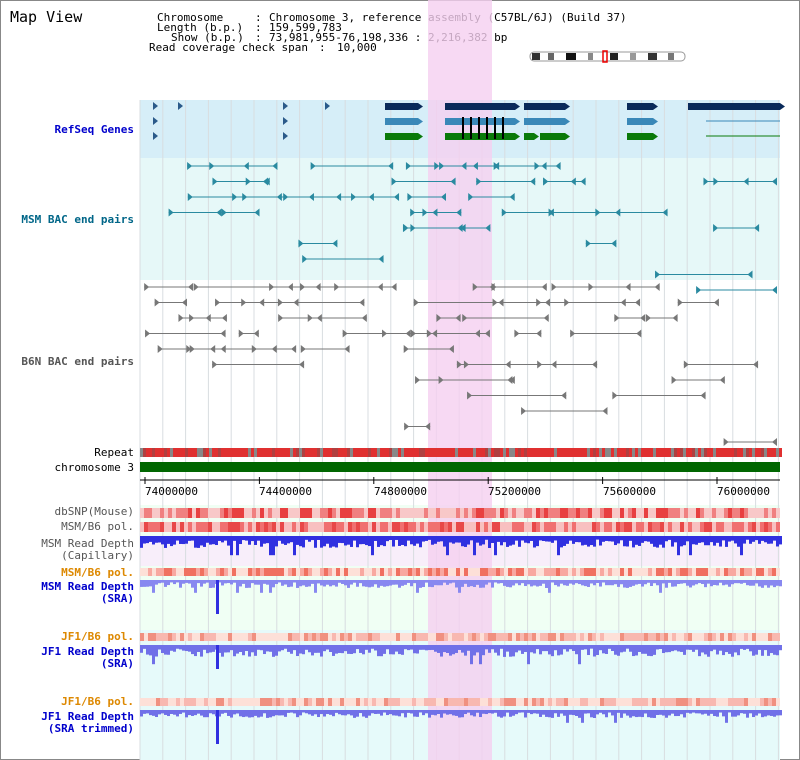 This screenshot has height=760, width=800. What do you see at coordinates (87, 592) in the screenshot?
I see `track-label-msm-depth-sra: MSM Read Depth (SRA)` at bounding box center [87, 592].